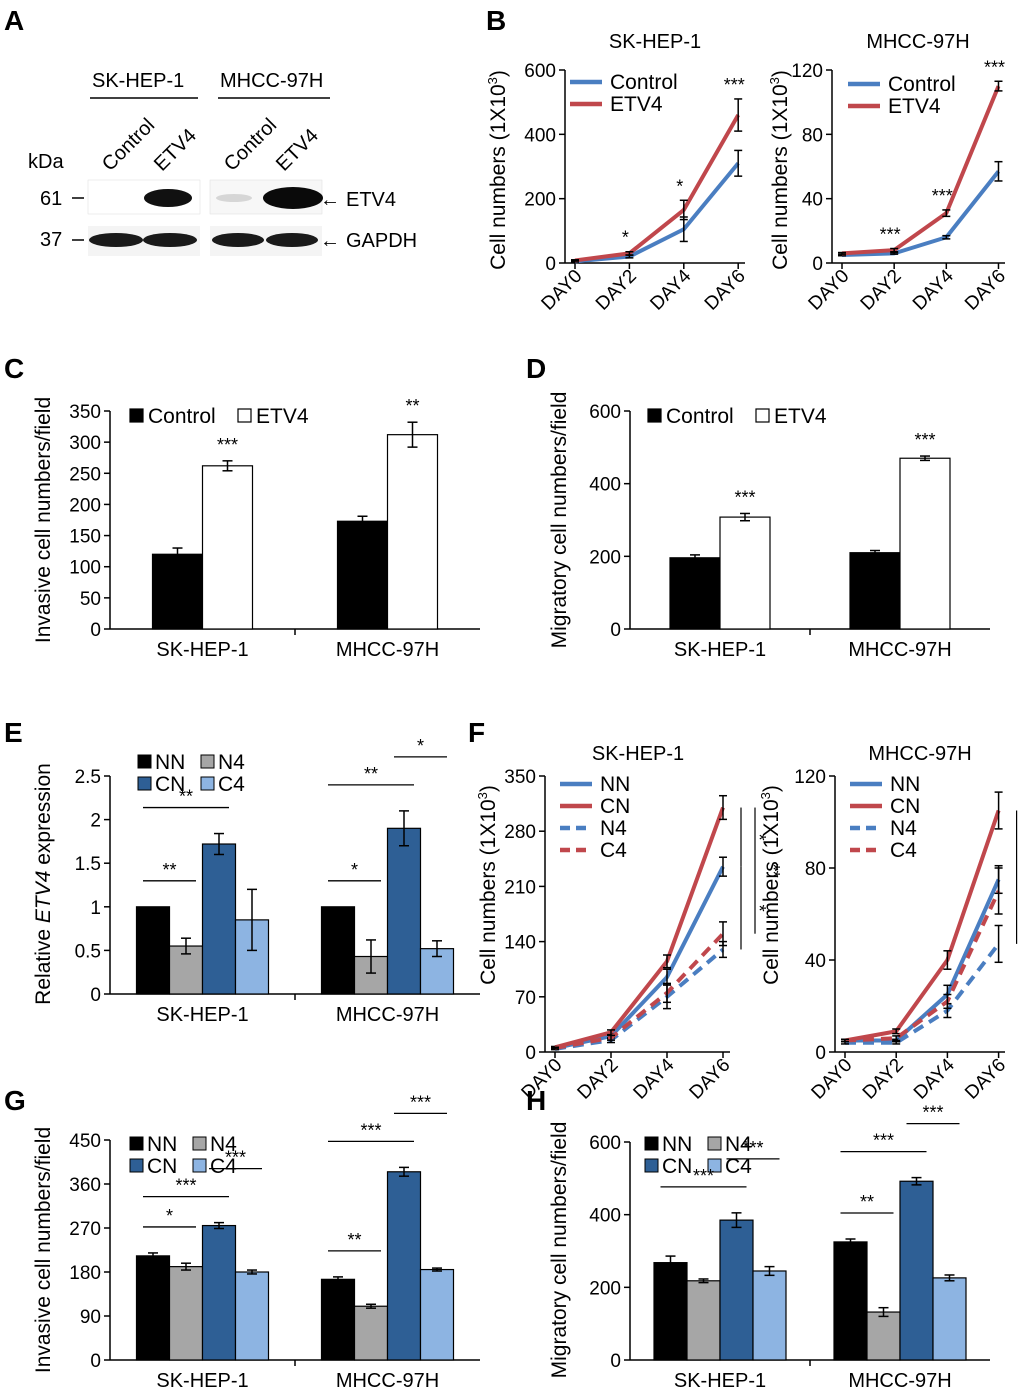  Describe the element at coordinates (905, 806) in the screenshot. I see `F2-legend-label-1: CN` at that location.